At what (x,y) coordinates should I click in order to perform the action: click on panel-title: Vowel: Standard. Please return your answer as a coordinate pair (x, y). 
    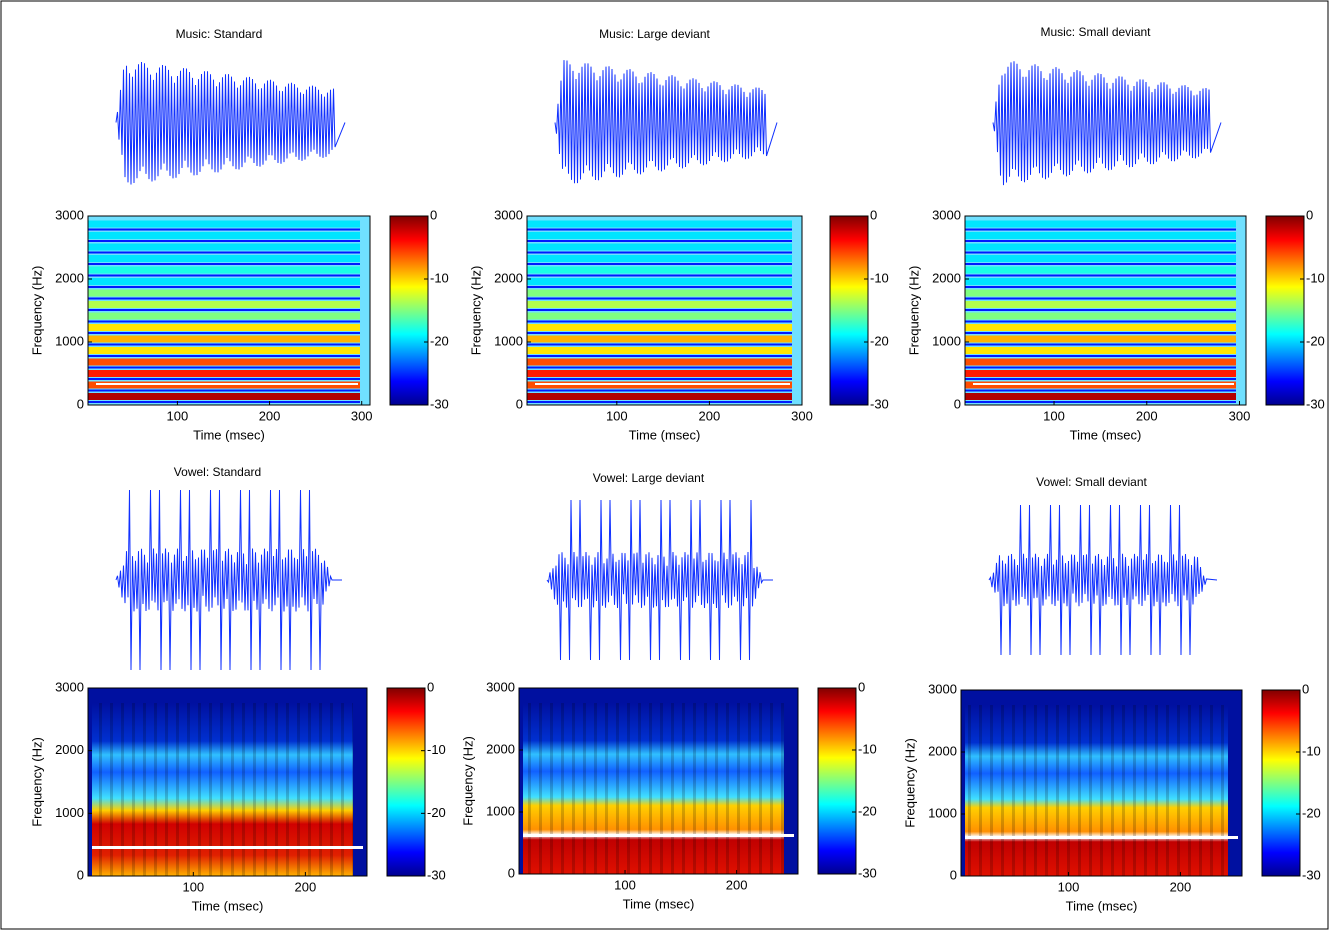
    Looking at the image, I should click on (217, 472).